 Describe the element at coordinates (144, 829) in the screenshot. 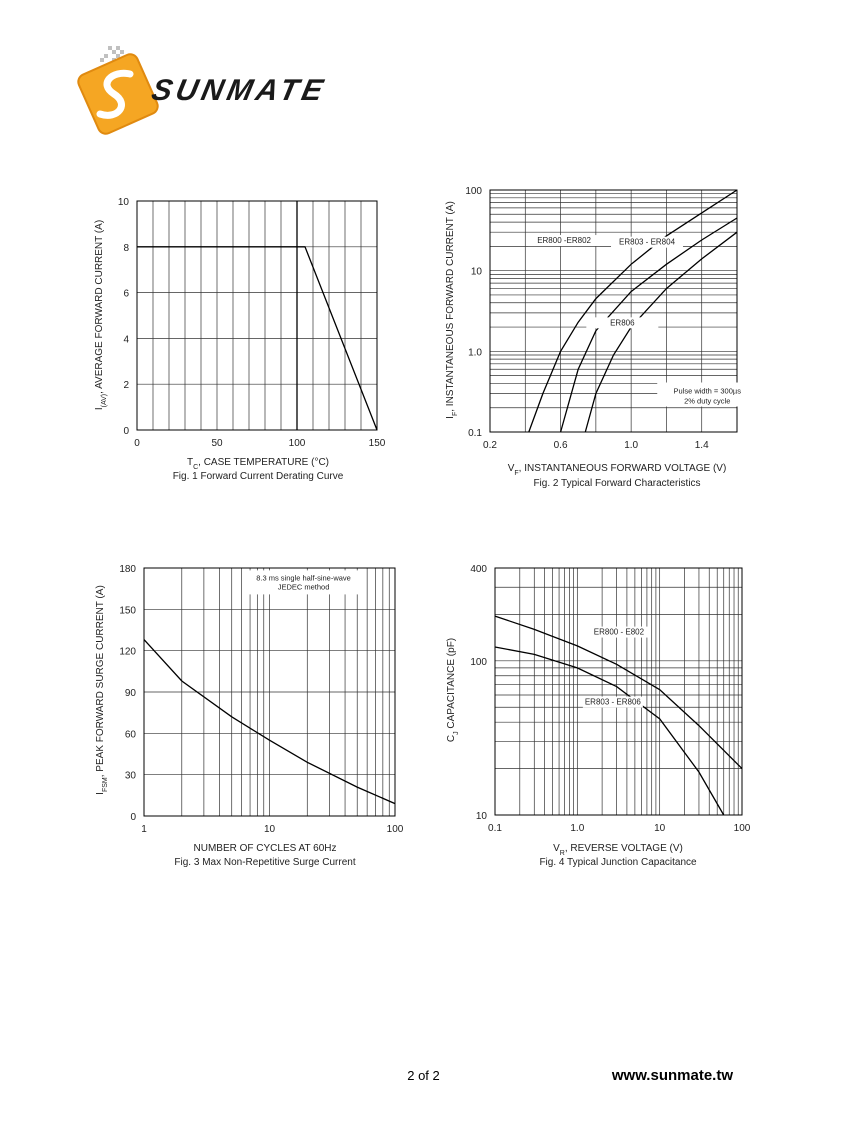

I see `x-tick-label: 1` at that location.